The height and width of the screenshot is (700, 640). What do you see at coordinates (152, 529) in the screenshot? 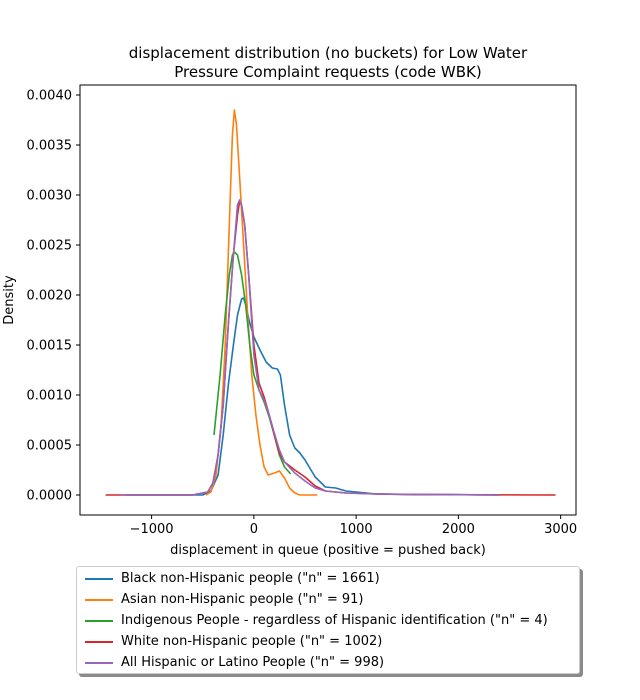
I see `x-tick-label: −1000` at bounding box center [152, 529].